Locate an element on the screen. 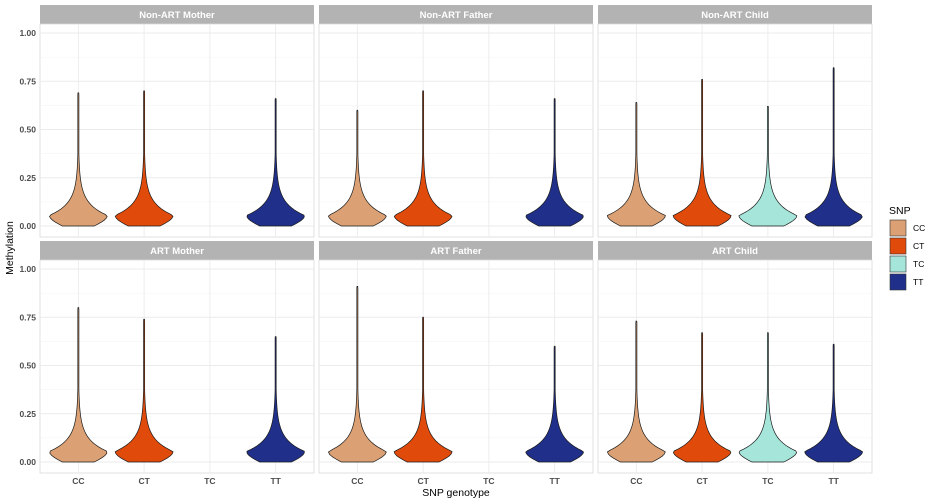  legend-title: SNP is located at coordinates (900, 211).